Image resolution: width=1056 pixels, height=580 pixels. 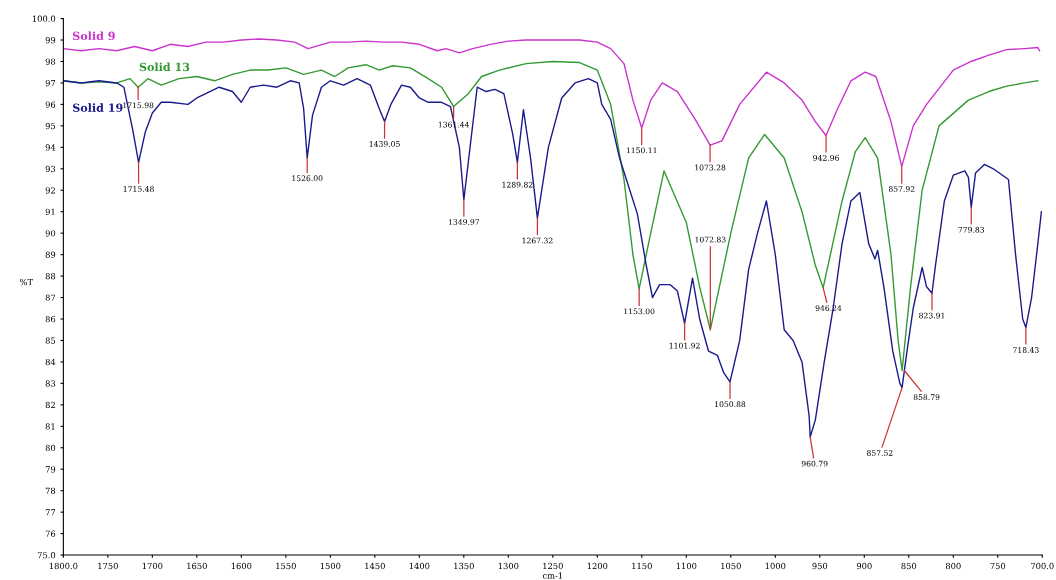 I want to click on y-tick-label: 78, so click(x=50, y=490).